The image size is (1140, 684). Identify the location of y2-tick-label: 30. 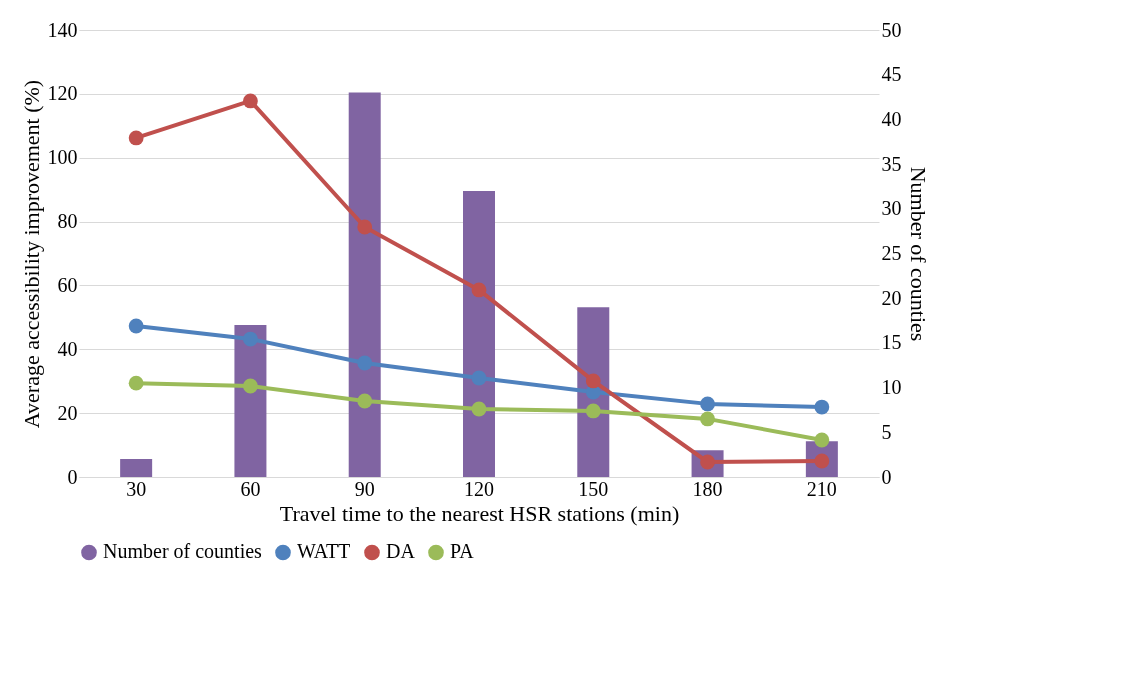
(891, 208).